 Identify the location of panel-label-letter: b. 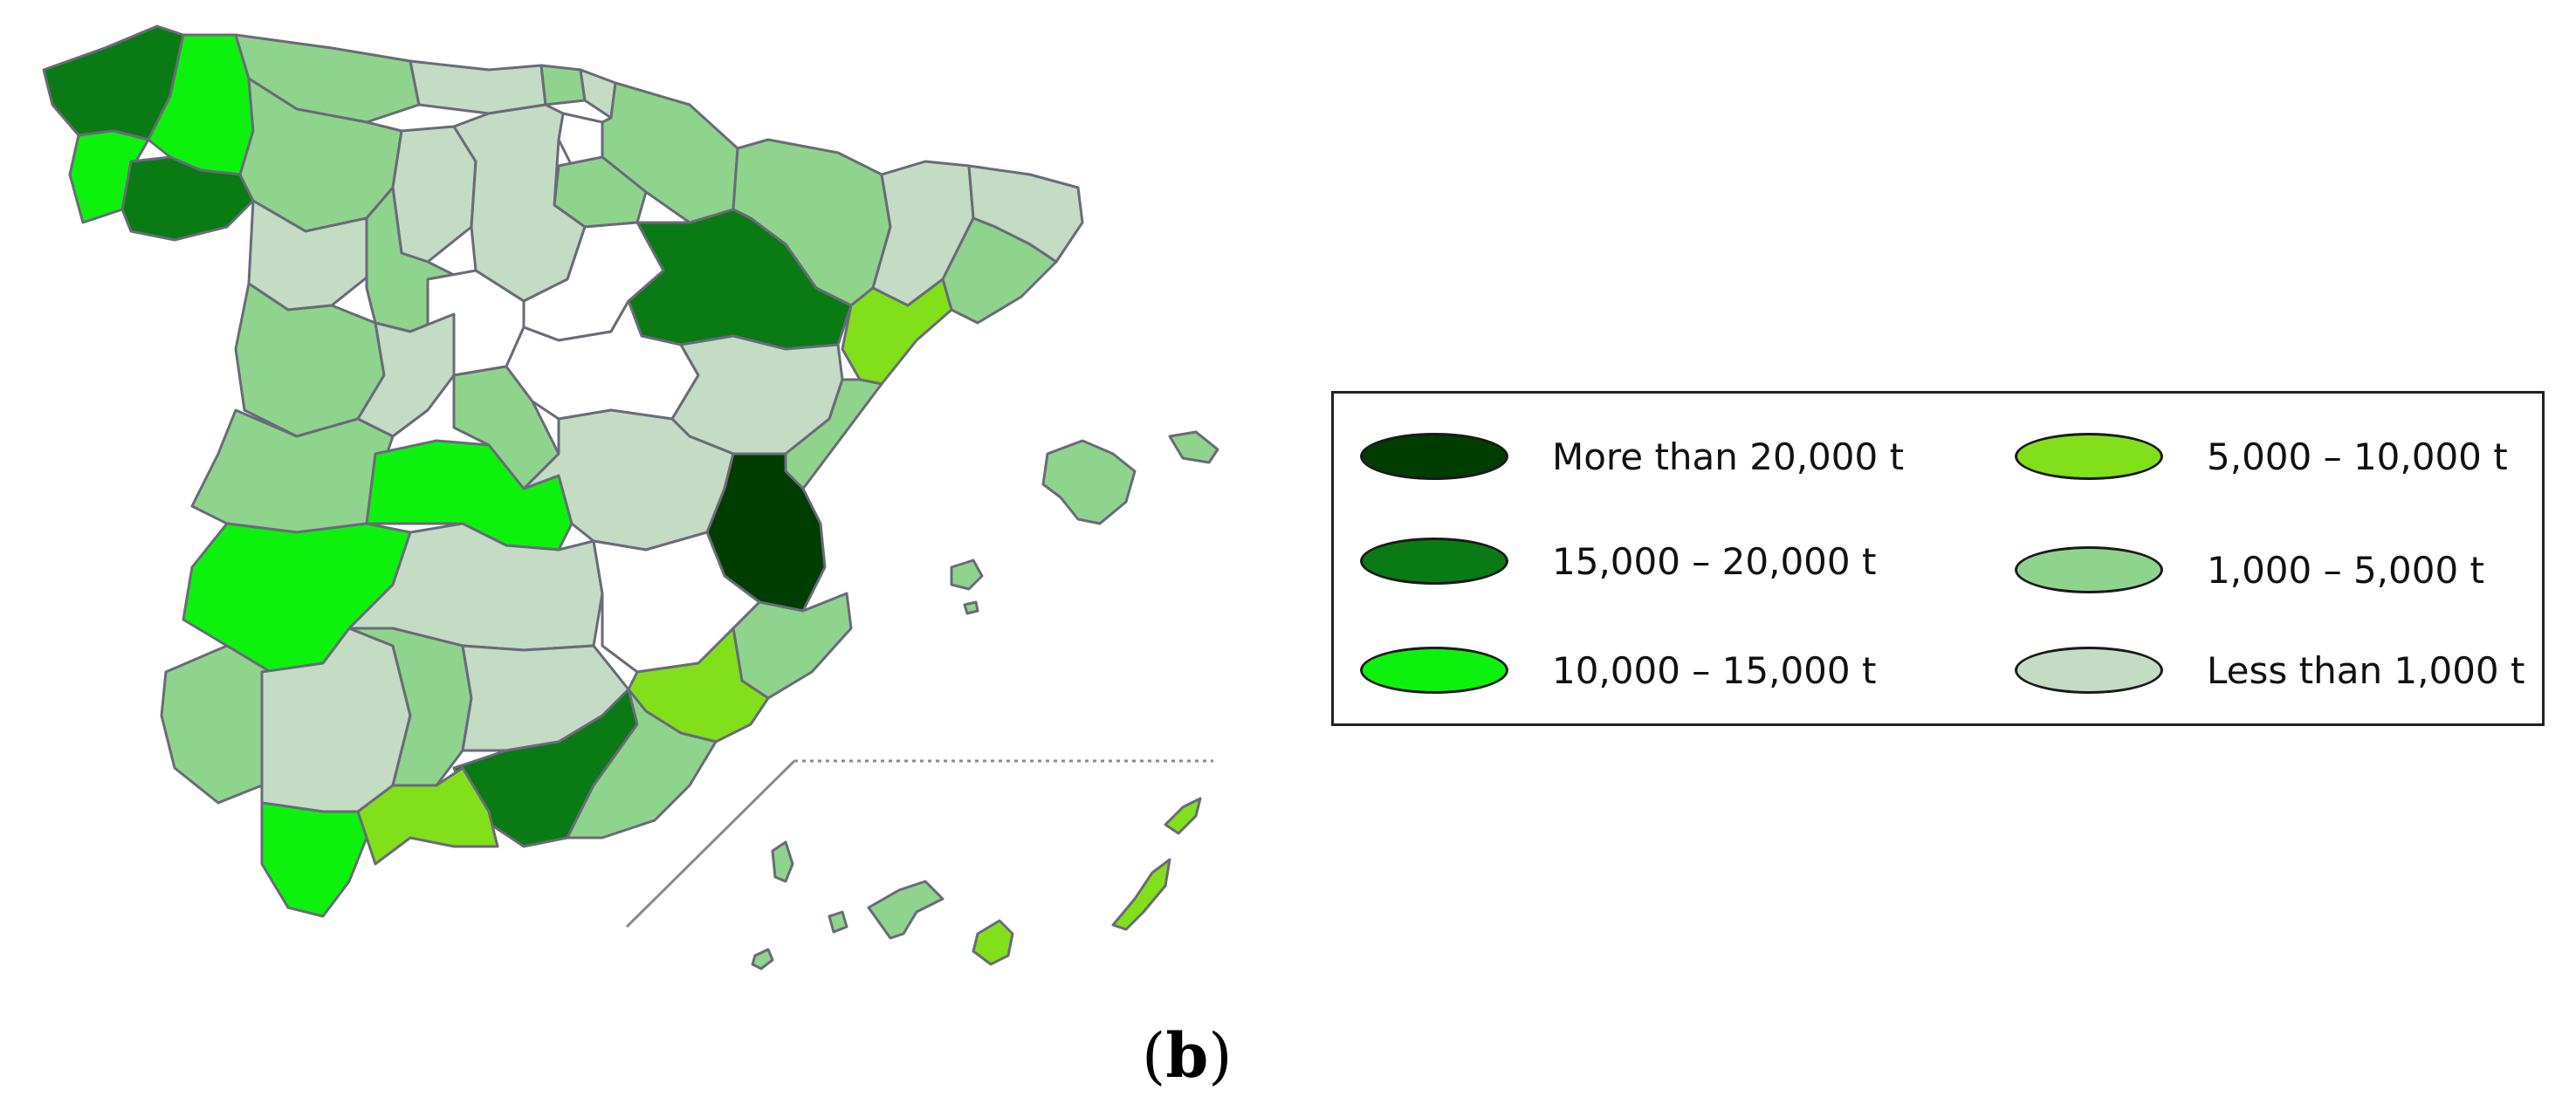
(1187, 1055).